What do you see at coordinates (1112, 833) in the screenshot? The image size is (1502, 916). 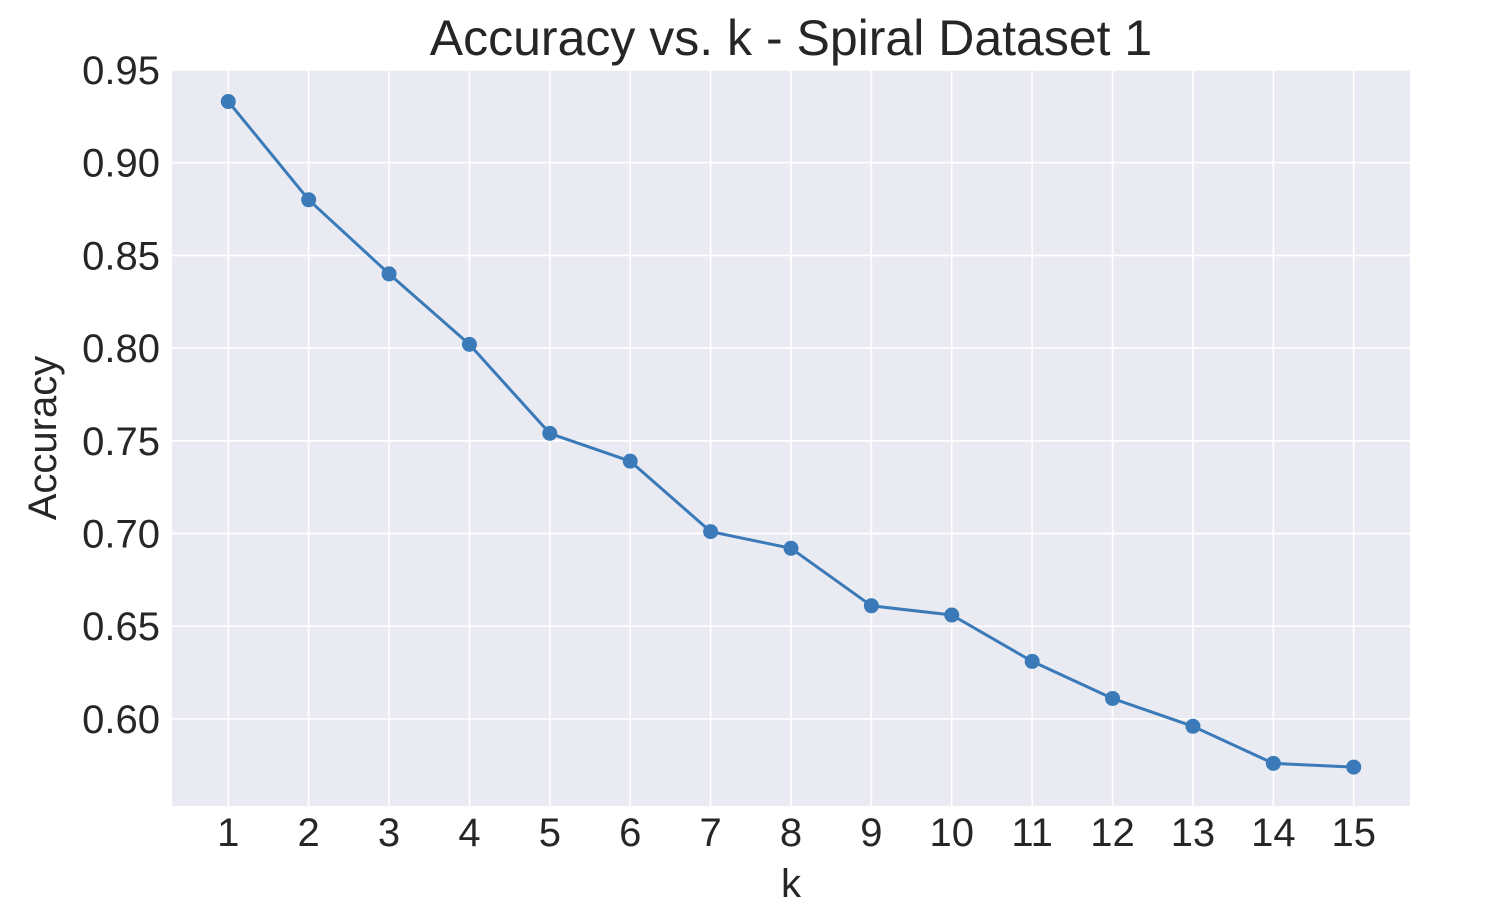 I see `x-tick-label: 12` at bounding box center [1112, 833].